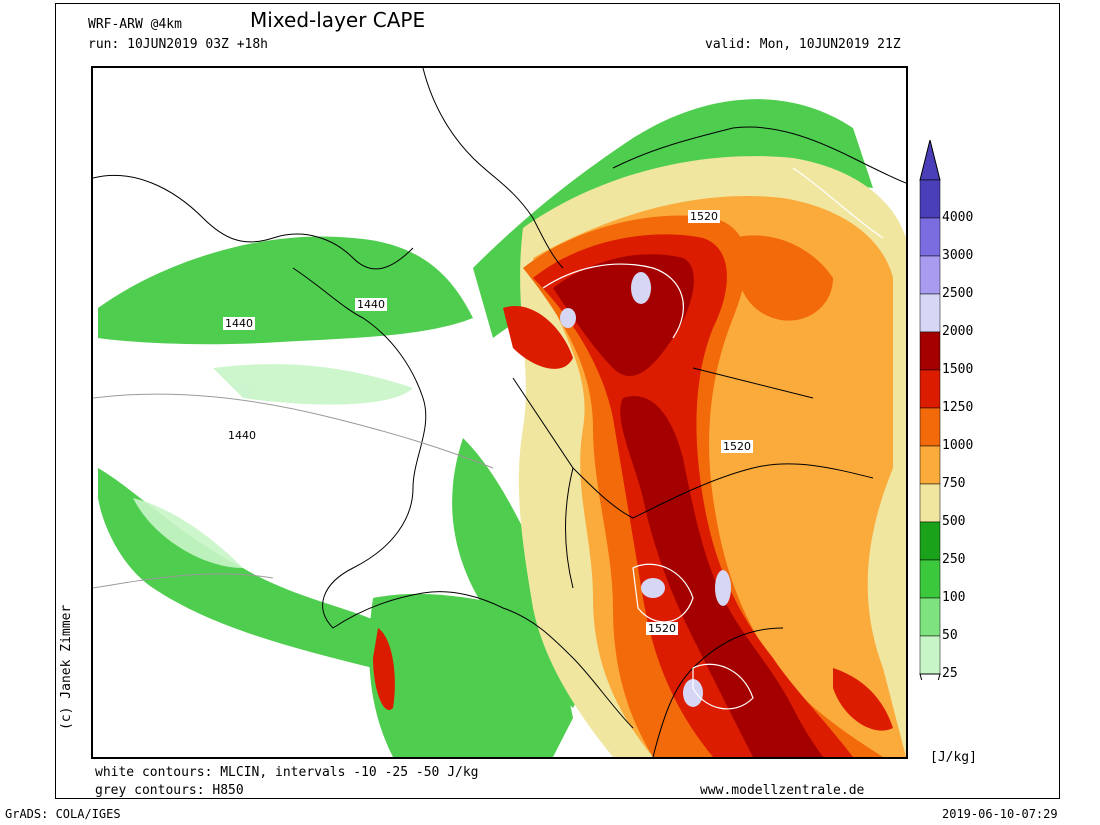 This screenshot has height=825, width=1100. What do you see at coordinates (63, 814) in the screenshot?
I see `grads-label: GrADS: COLA/IGES` at bounding box center [63, 814].